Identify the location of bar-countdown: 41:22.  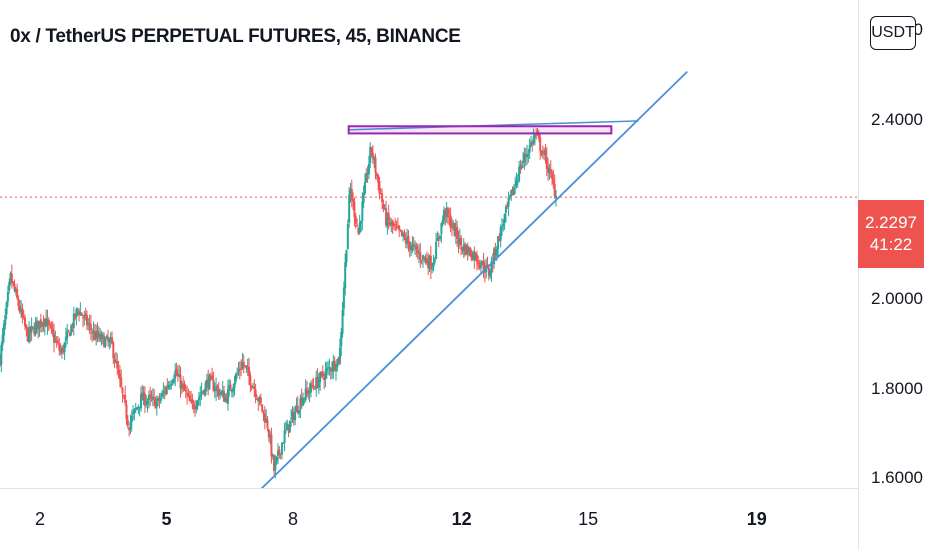
(891, 244).